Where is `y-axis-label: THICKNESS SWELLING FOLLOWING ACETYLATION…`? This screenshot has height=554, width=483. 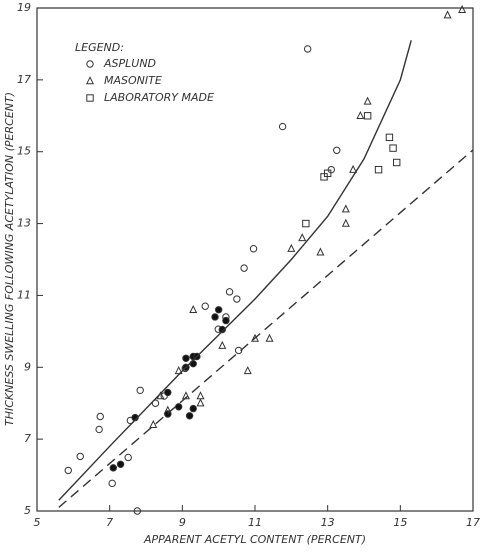 y-axis-label: THICKNESS SWELLING FOLLOWING ACETYLATION… is located at coordinates (9, 259).